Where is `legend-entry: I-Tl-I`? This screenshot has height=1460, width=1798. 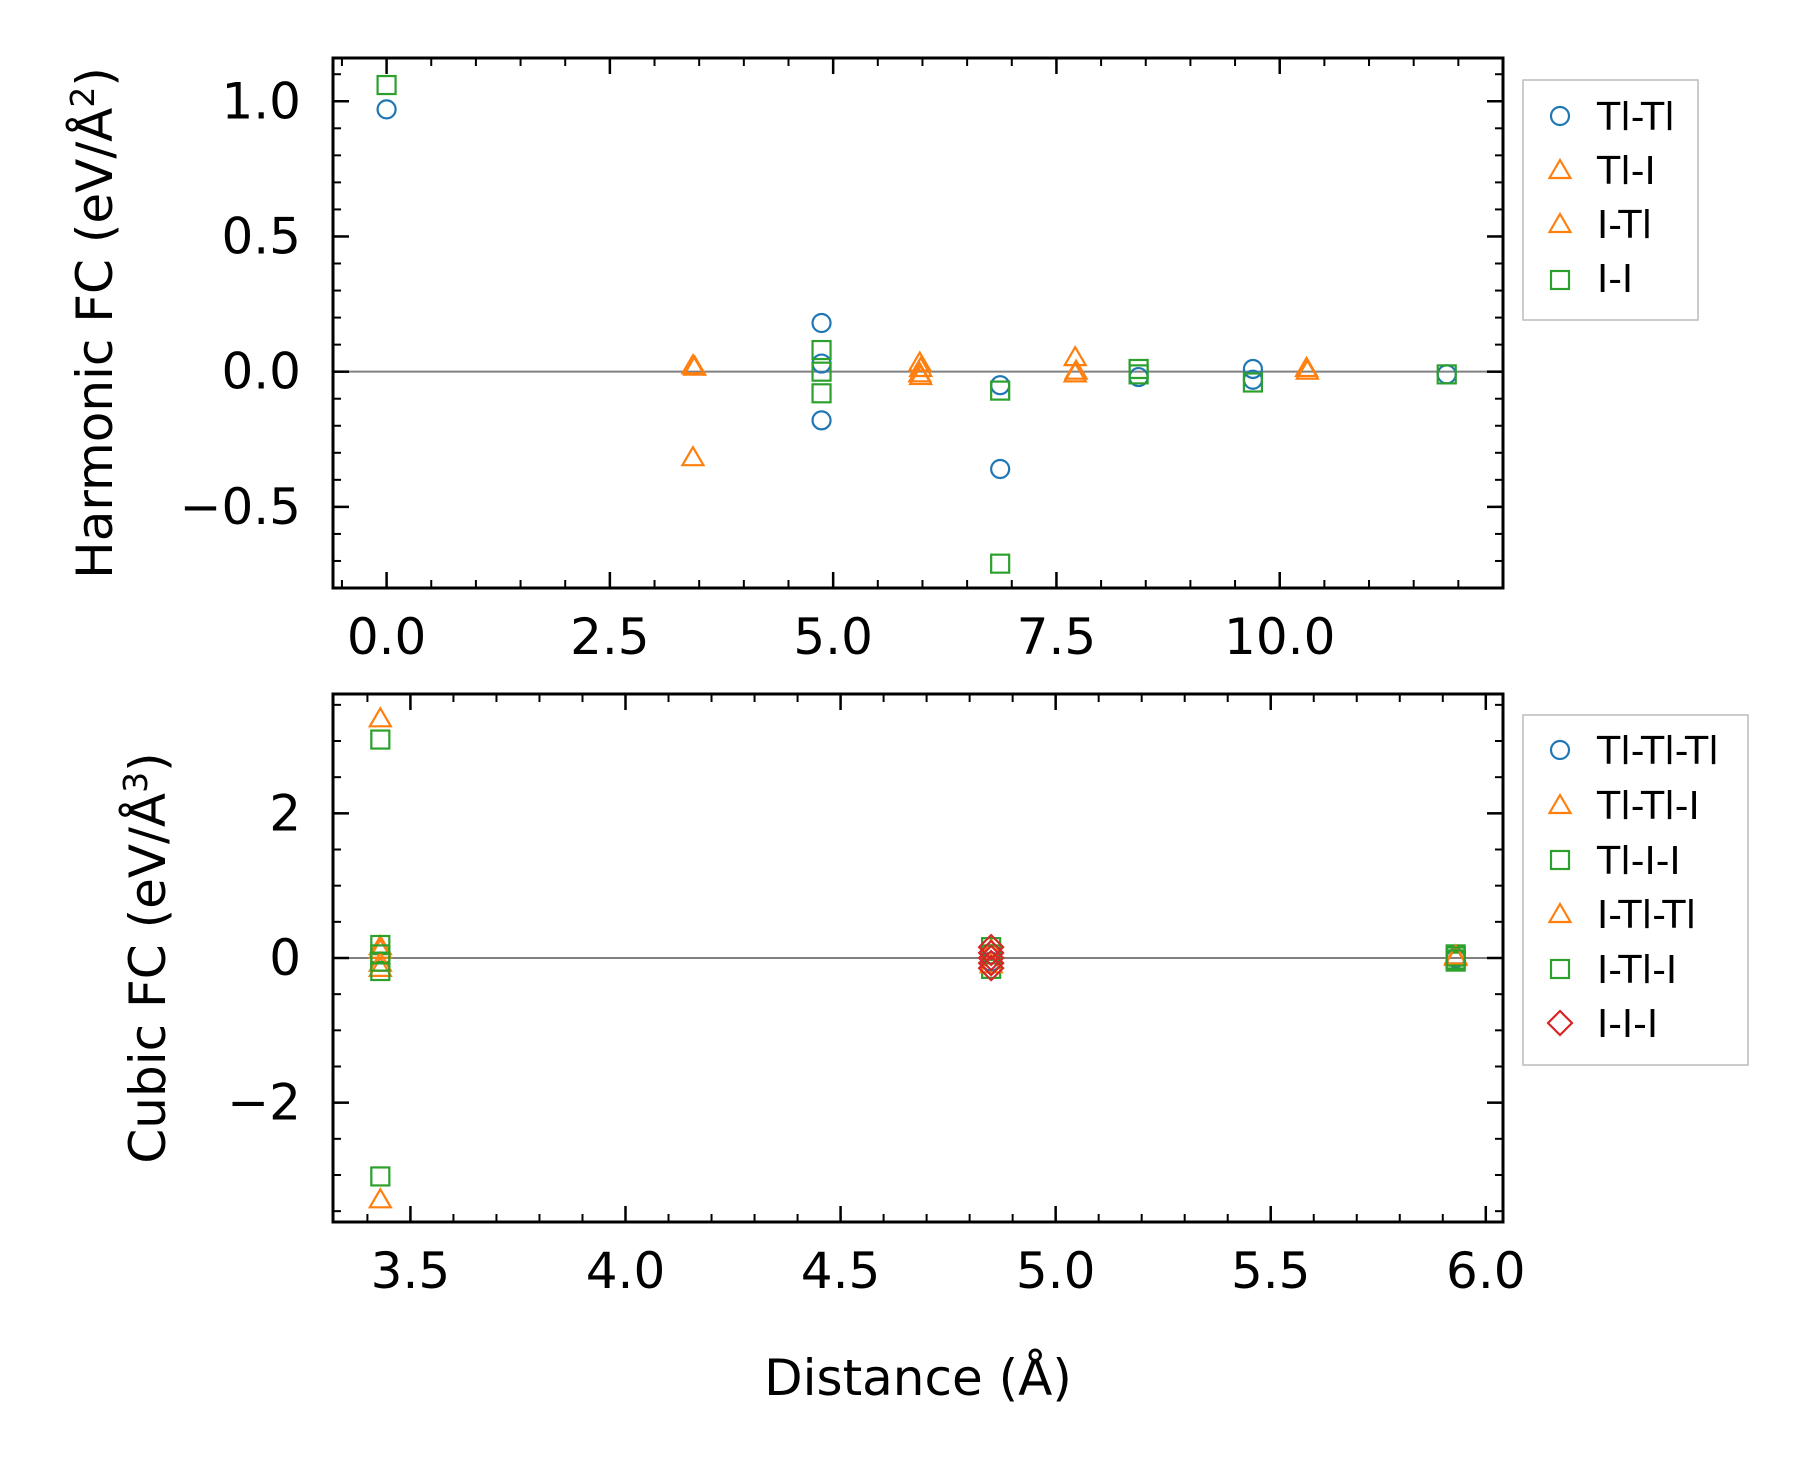
legend-entry: I-Tl-I is located at coordinates (1613, 970).